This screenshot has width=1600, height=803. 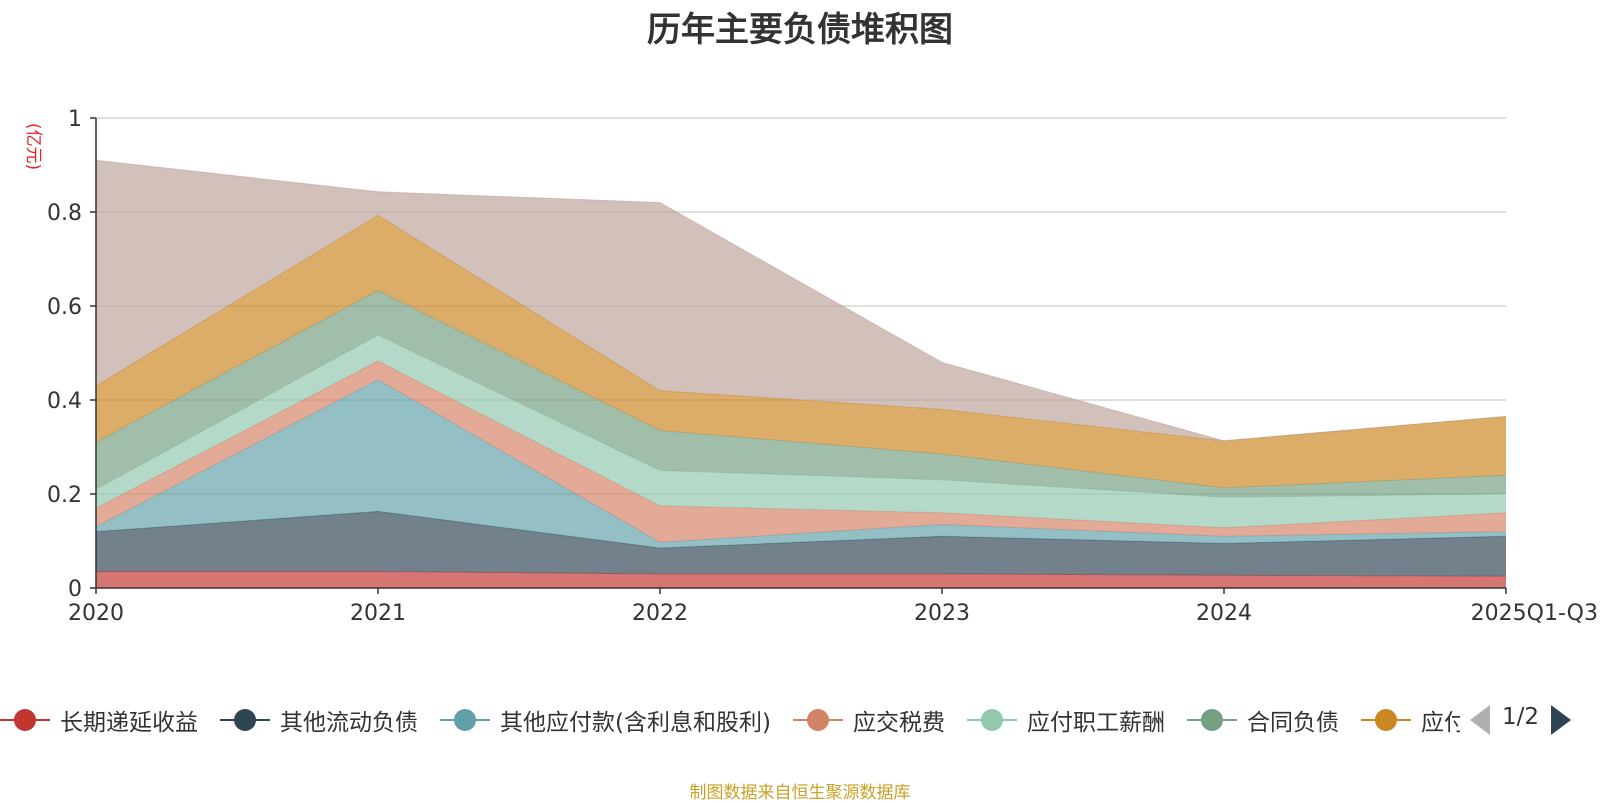 What do you see at coordinates (800, 793) in the screenshot?
I see `data-source-note: 制图数据来自恒生聚源数据库` at bounding box center [800, 793].